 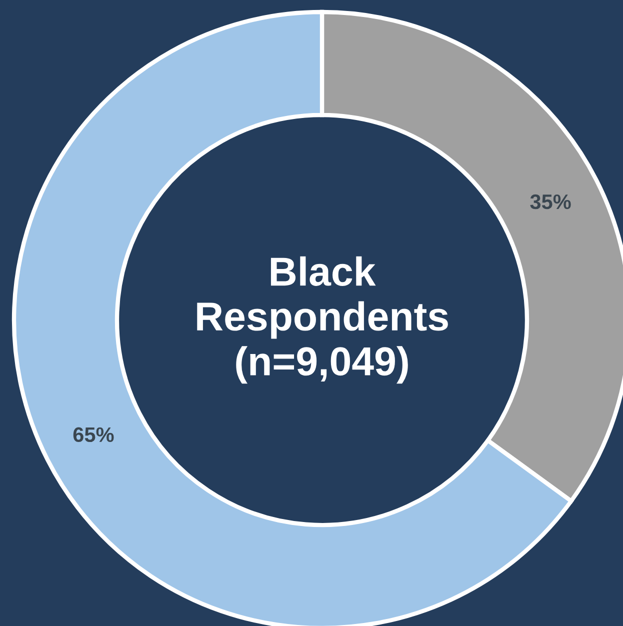 What do you see at coordinates (93, 434) in the screenshot?
I see `data-label: 65%` at bounding box center [93, 434].